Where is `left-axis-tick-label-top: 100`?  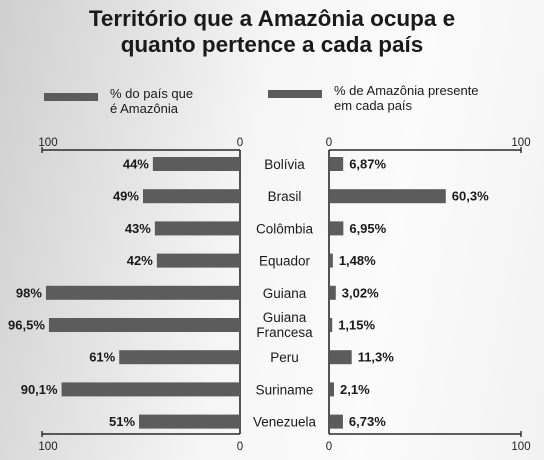
left-axis-tick-label-top: 100 is located at coordinates (47, 143).